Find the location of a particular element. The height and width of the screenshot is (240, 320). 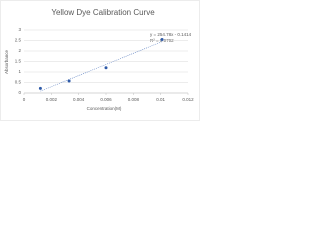

y-tick-label: 0.5 is located at coordinates (18, 82).